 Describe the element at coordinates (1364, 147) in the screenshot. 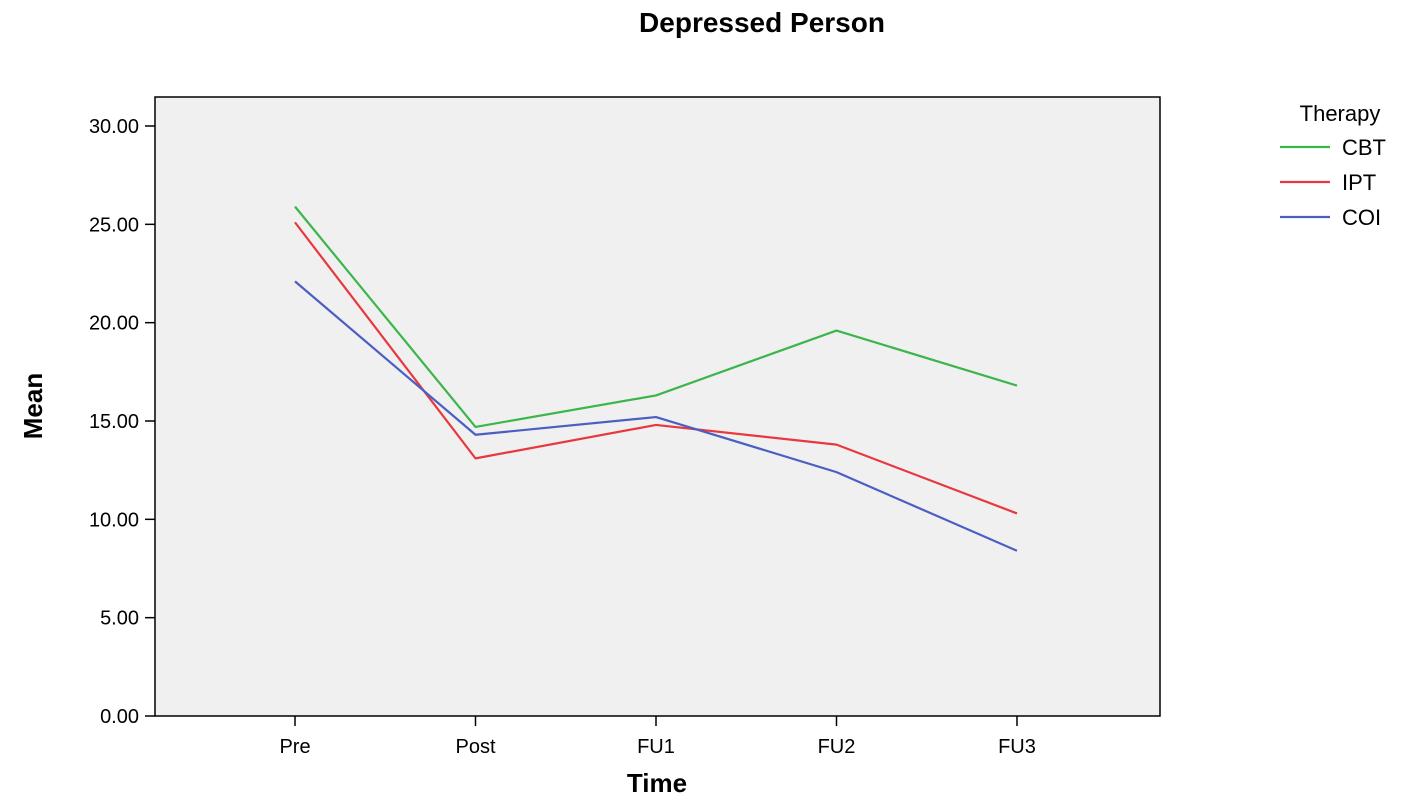

I see `legend-label-cbt: CBT` at that location.